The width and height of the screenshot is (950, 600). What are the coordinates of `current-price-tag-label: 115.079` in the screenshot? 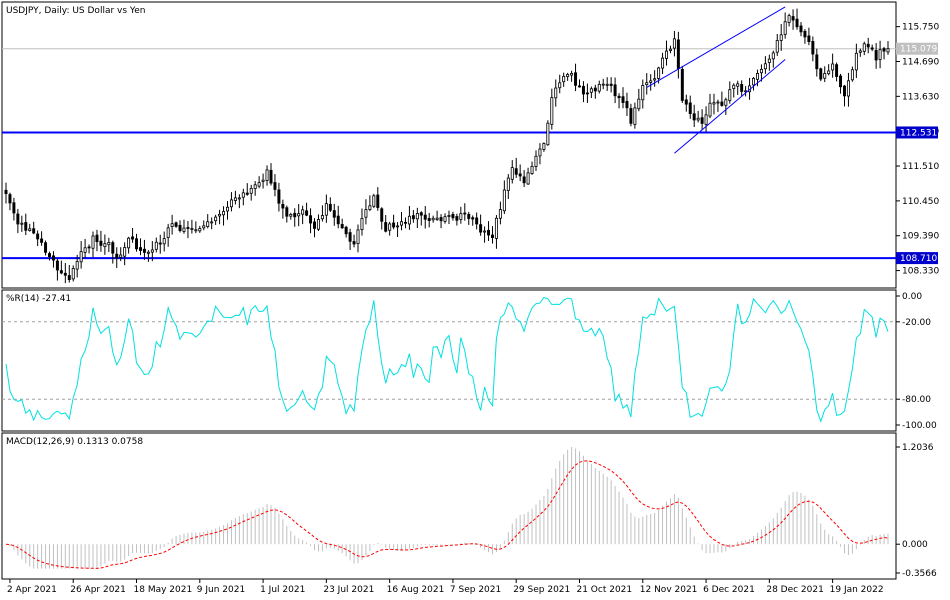 It's located at (918, 50).